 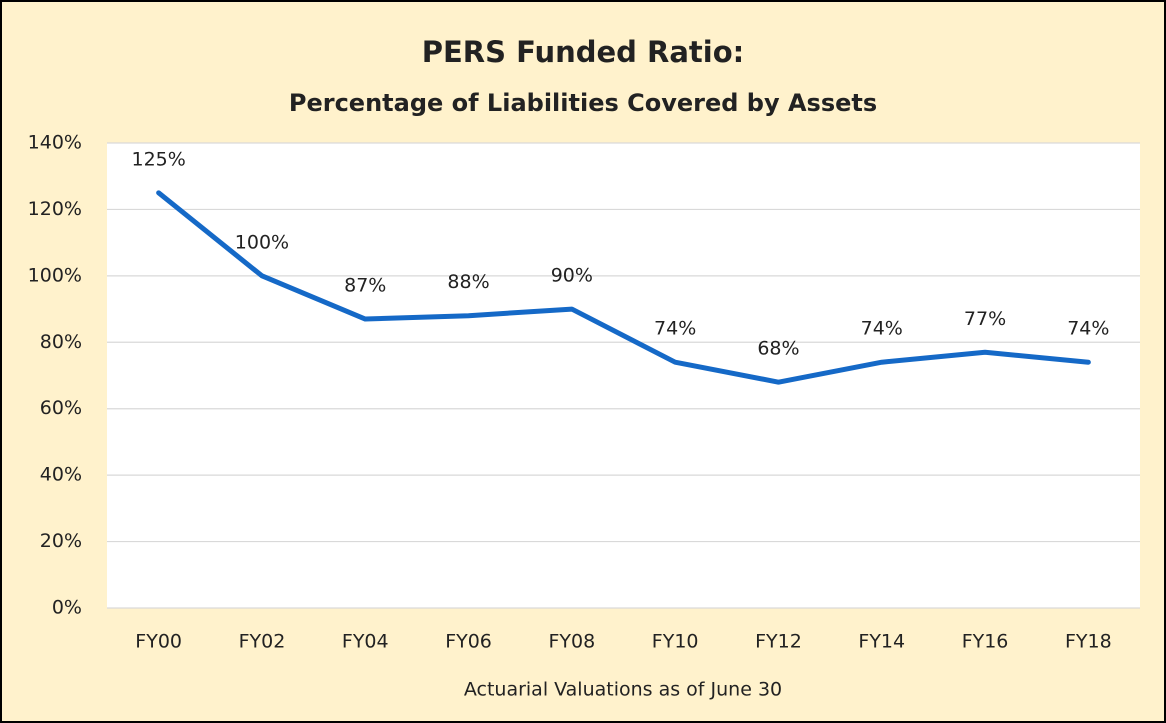 I want to click on x-tick-label: FY10, so click(x=675, y=642).